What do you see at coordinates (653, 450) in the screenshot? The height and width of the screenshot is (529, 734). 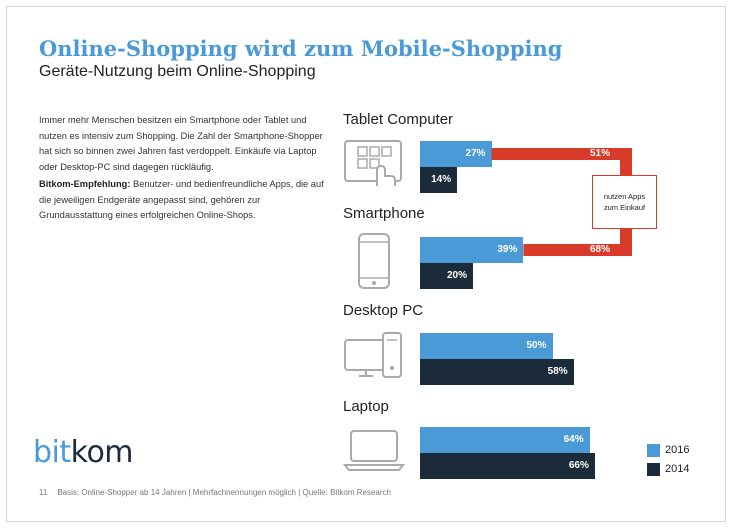 I see `legend-swatch-2016` at bounding box center [653, 450].